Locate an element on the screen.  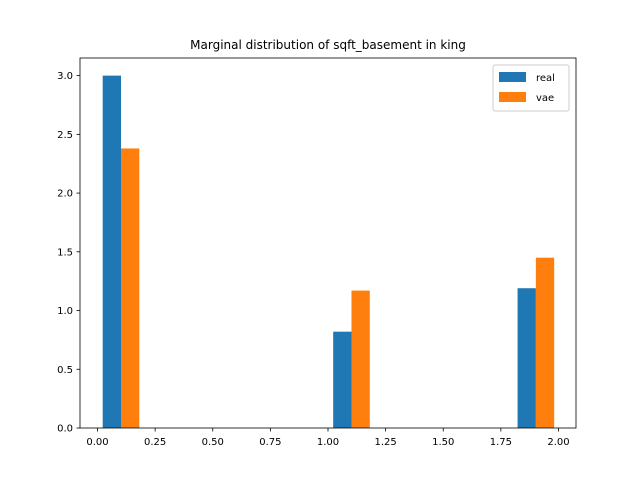
y-tick-label: 1.5 is located at coordinates (65, 252).